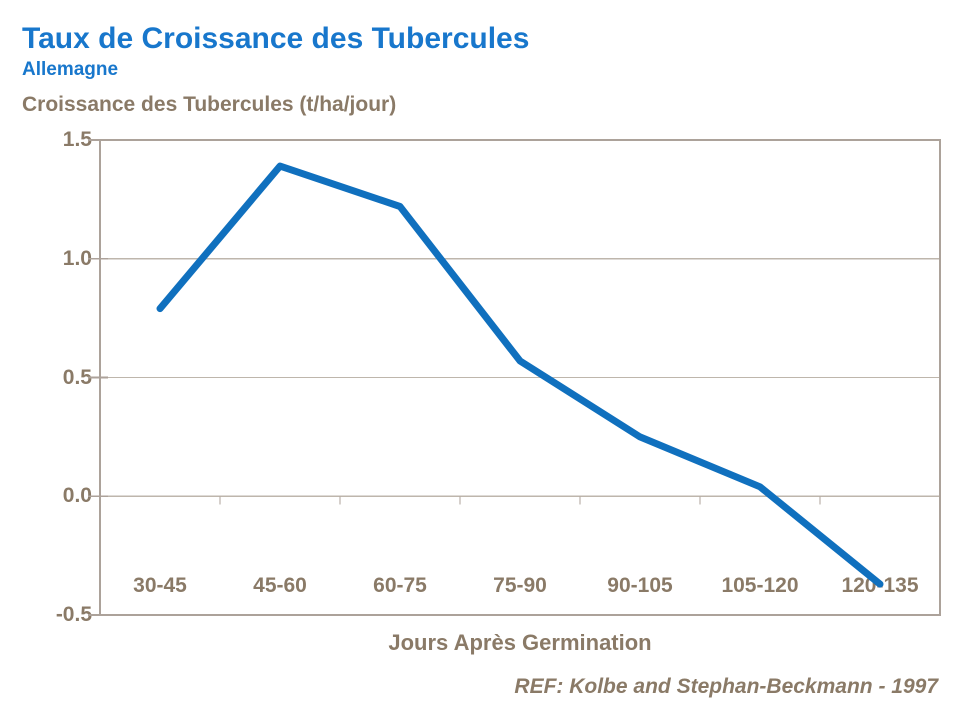 The image size is (960, 720). What do you see at coordinates (160, 585) in the screenshot?
I see `x-category-label: 30-45` at bounding box center [160, 585].